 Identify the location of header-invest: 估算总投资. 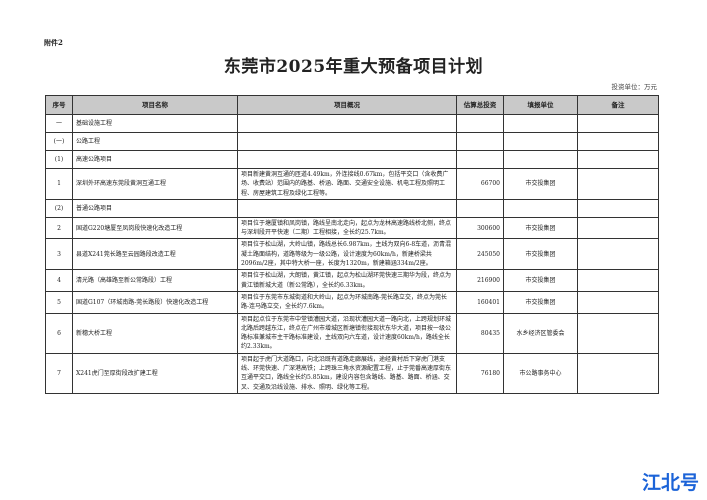
(480, 105).